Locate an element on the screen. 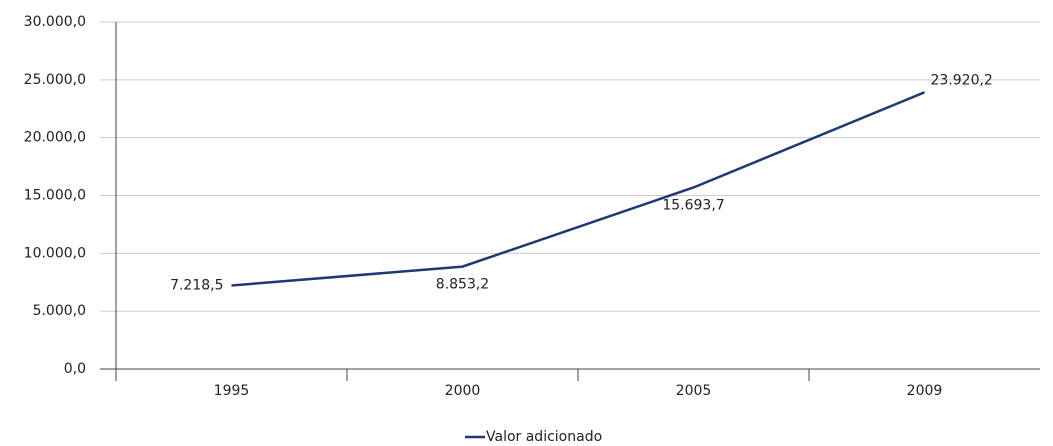  y-tick-label: 15.000,0 is located at coordinates (55, 196).